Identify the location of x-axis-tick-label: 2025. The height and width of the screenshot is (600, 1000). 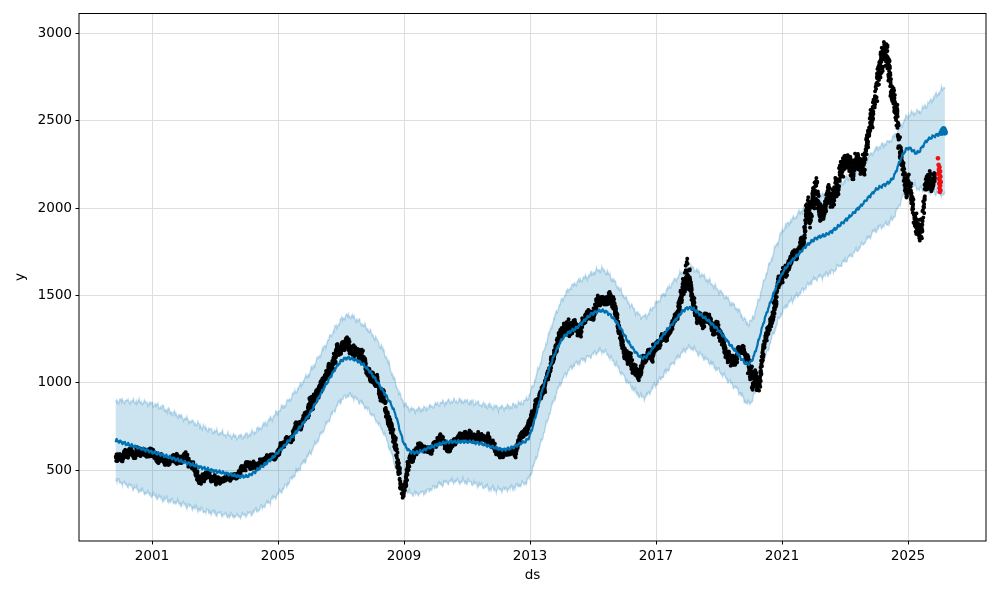
(908, 555).